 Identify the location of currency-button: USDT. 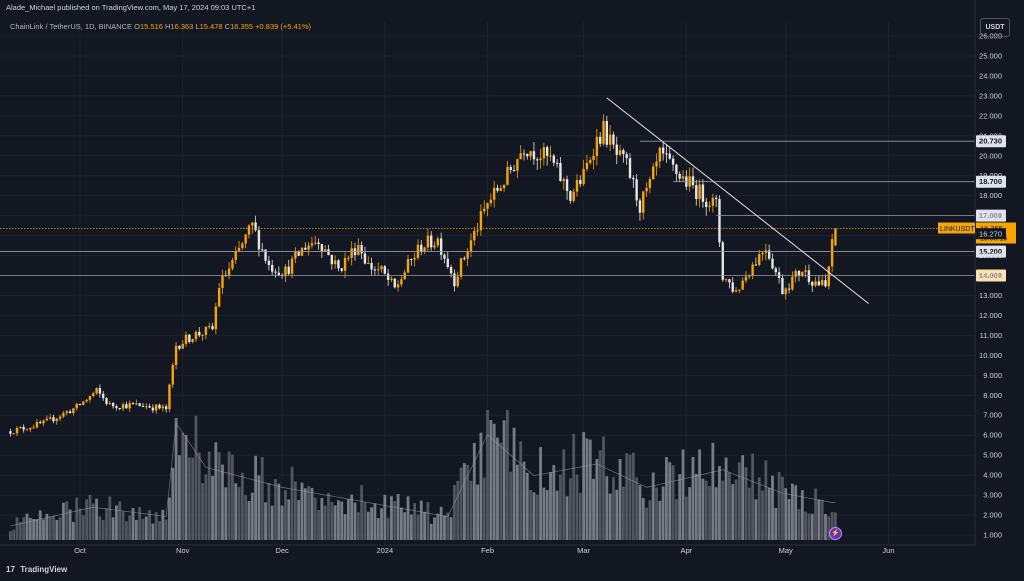
(995, 27).